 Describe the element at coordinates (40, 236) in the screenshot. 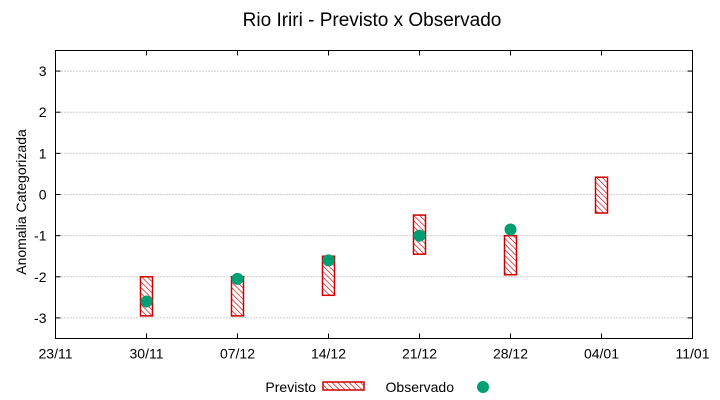

I see `y-tick-label: -1` at that location.